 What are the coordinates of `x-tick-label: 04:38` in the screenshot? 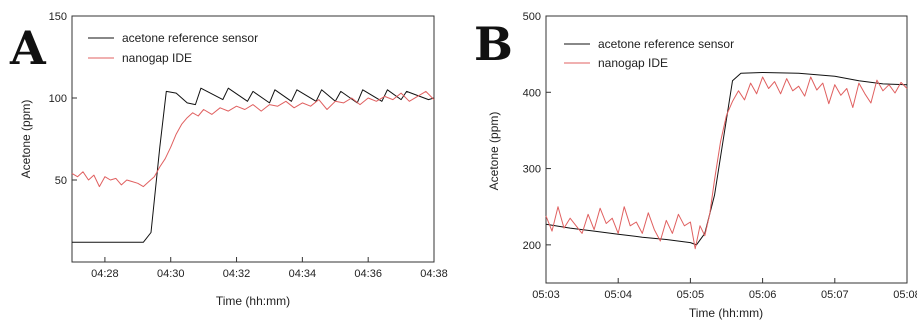 It's located at (434, 274).